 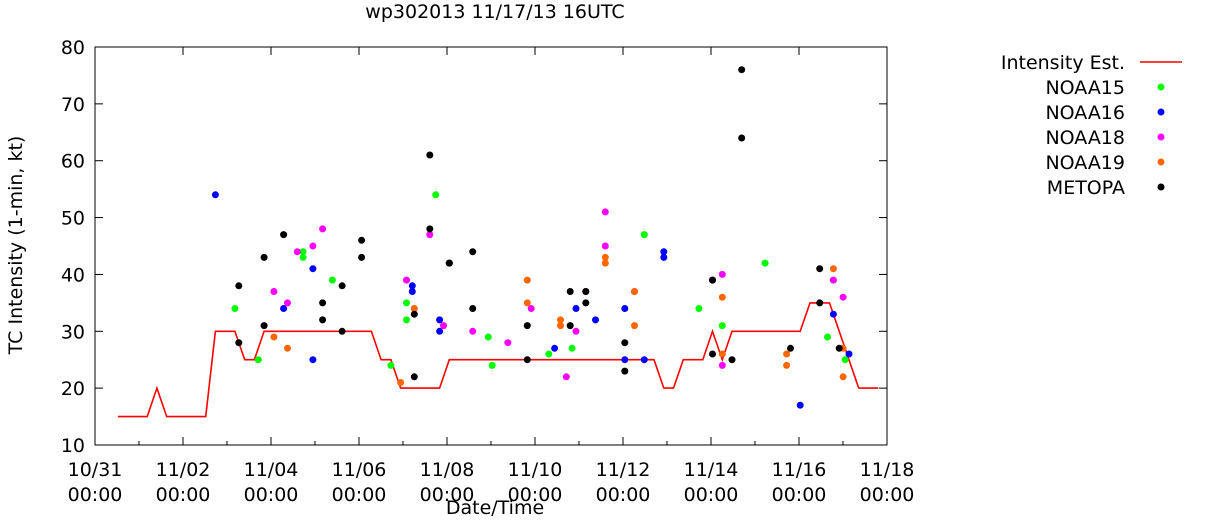 I want to click on legend-label: METOPA, so click(x=1086, y=188).